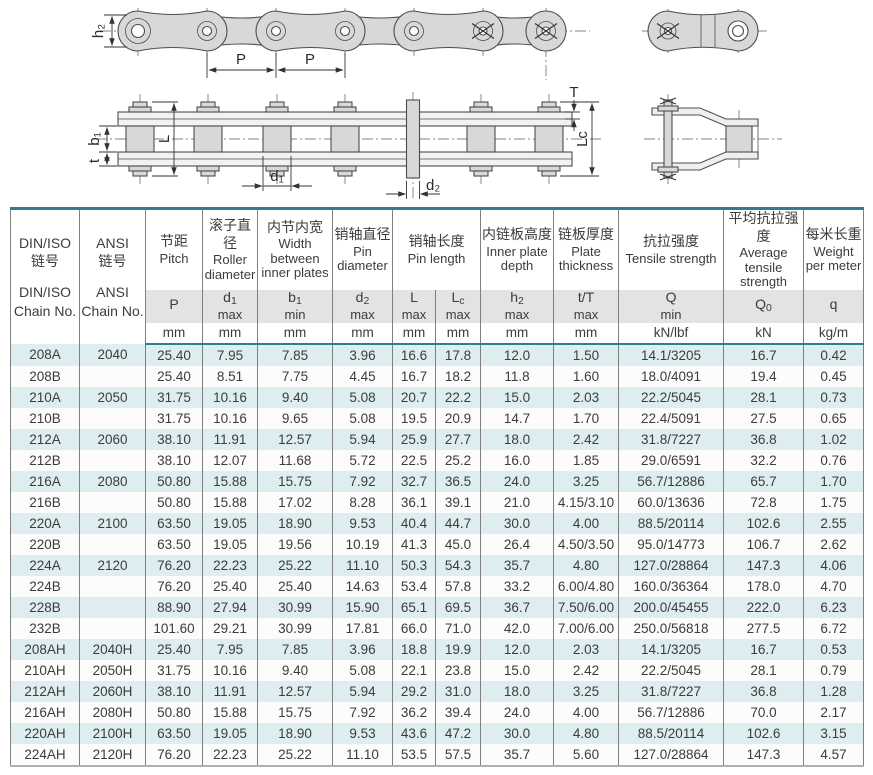  I want to click on header-weight-per-meter: 每米长重 Weight per meter, so click(834, 249).